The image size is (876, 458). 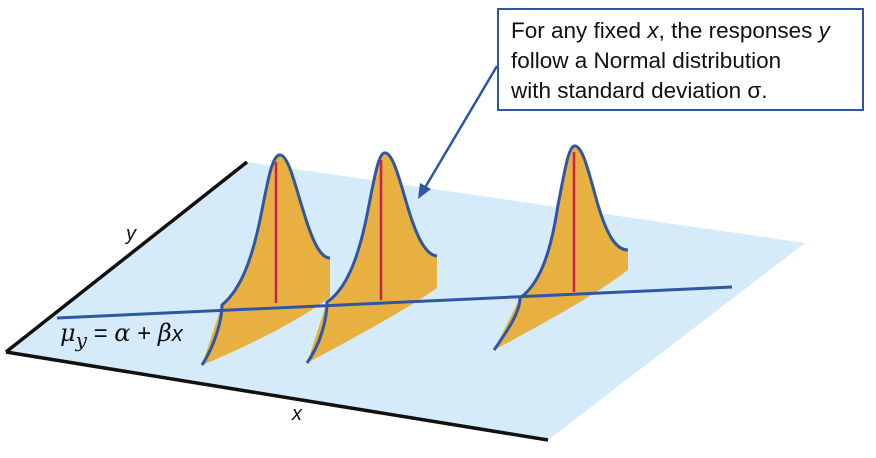 What do you see at coordinates (100, 333) in the screenshot?
I see `equation-equals: =` at bounding box center [100, 333].